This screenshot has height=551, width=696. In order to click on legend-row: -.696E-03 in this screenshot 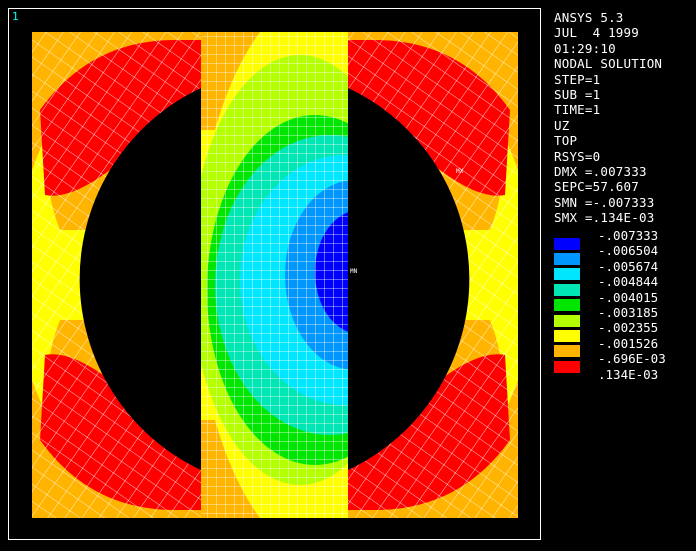, I will do `click(624, 362)`.